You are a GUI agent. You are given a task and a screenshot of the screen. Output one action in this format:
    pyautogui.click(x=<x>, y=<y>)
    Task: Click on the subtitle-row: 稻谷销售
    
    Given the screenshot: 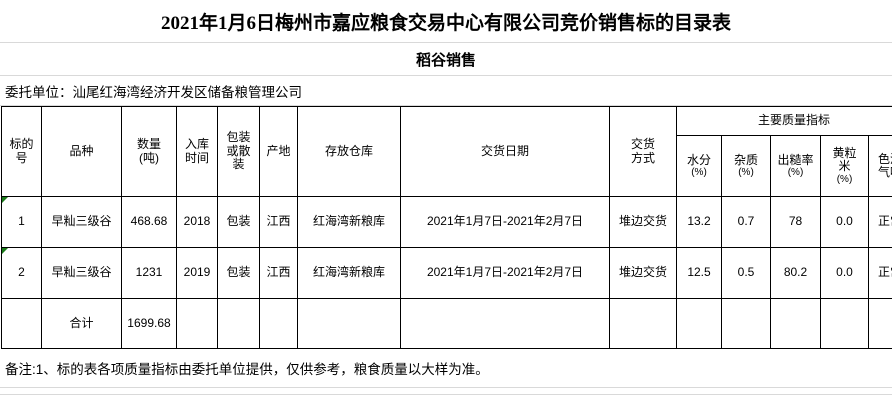 What is the action you would take?
    pyautogui.click(x=446, y=59)
    